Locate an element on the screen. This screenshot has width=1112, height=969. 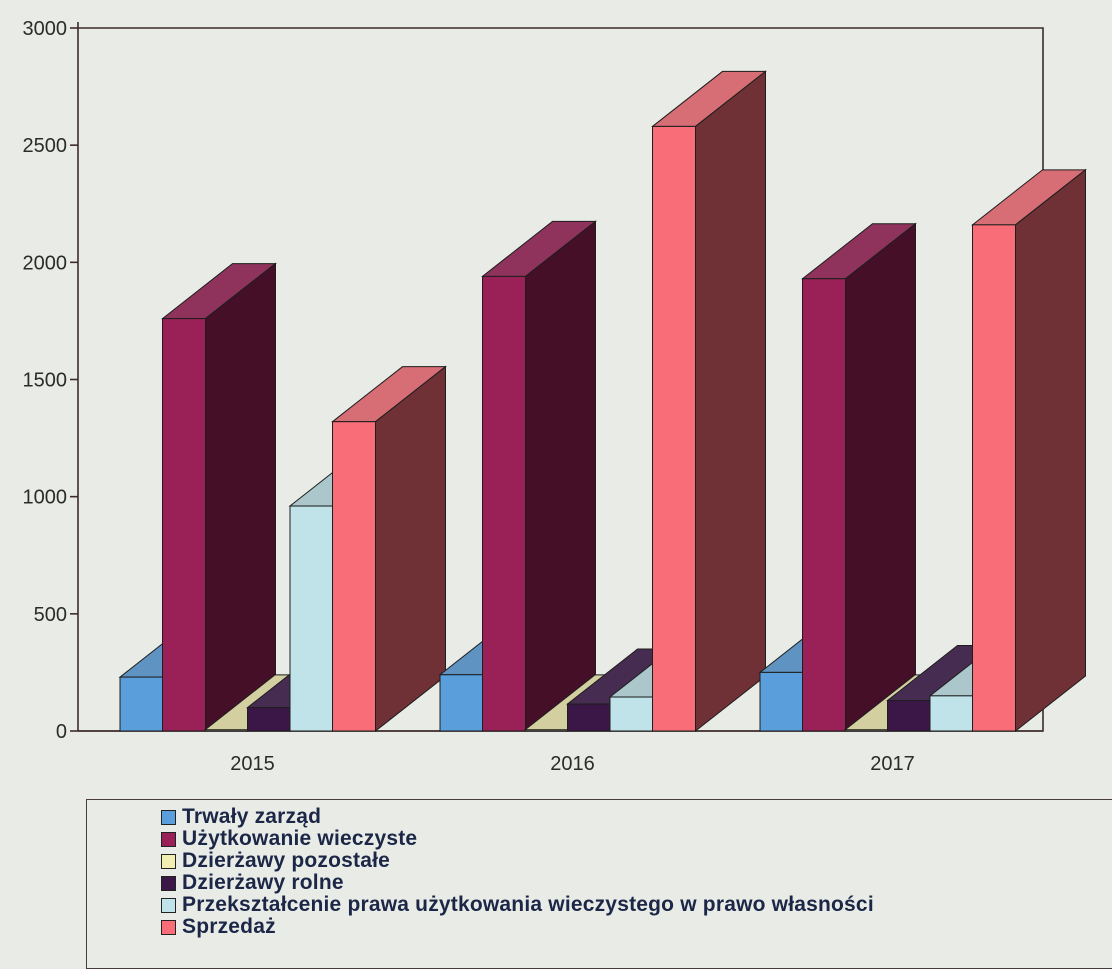
legend-label: Dzierżawy rolne is located at coordinates (263, 882).